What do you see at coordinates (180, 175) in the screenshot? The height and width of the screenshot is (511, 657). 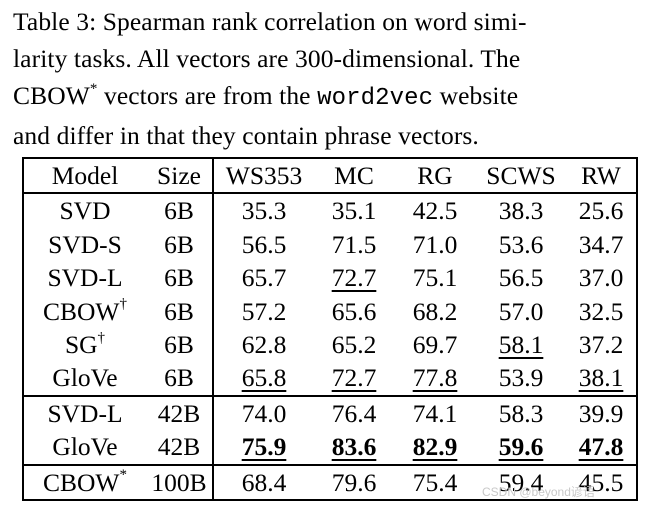 I see `header-size: Size` at bounding box center [180, 175].